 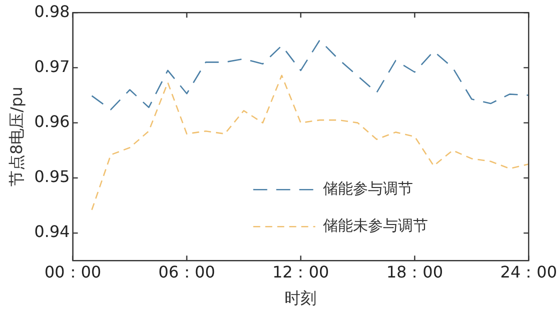 What do you see at coordinates (368, 188) in the screenshot?
I see `legend-label: 储能参与调节` at bounding box center [368, 188].